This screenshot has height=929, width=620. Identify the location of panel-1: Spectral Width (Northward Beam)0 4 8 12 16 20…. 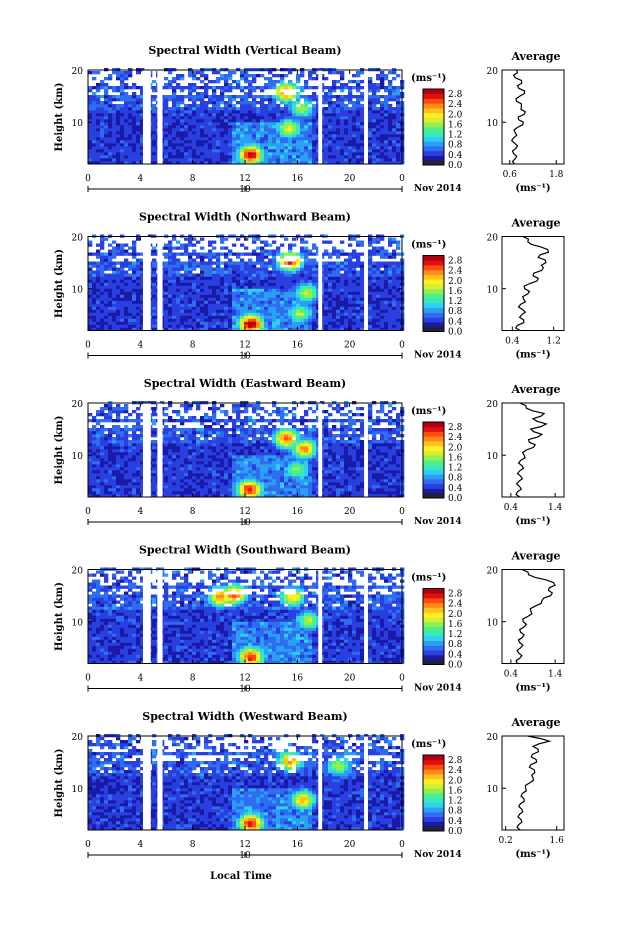
(309, 286).